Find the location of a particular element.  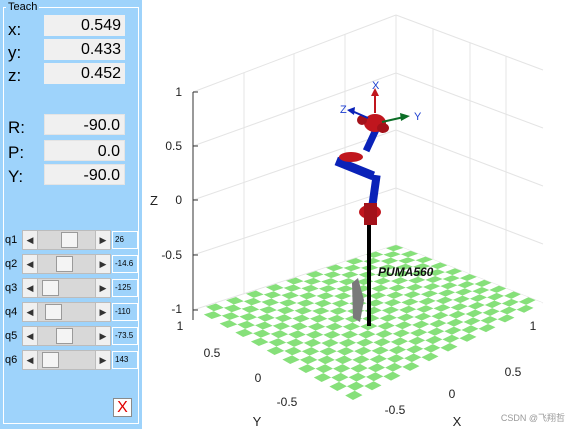

robot-link-forearm is located at coordinates (355, 168).